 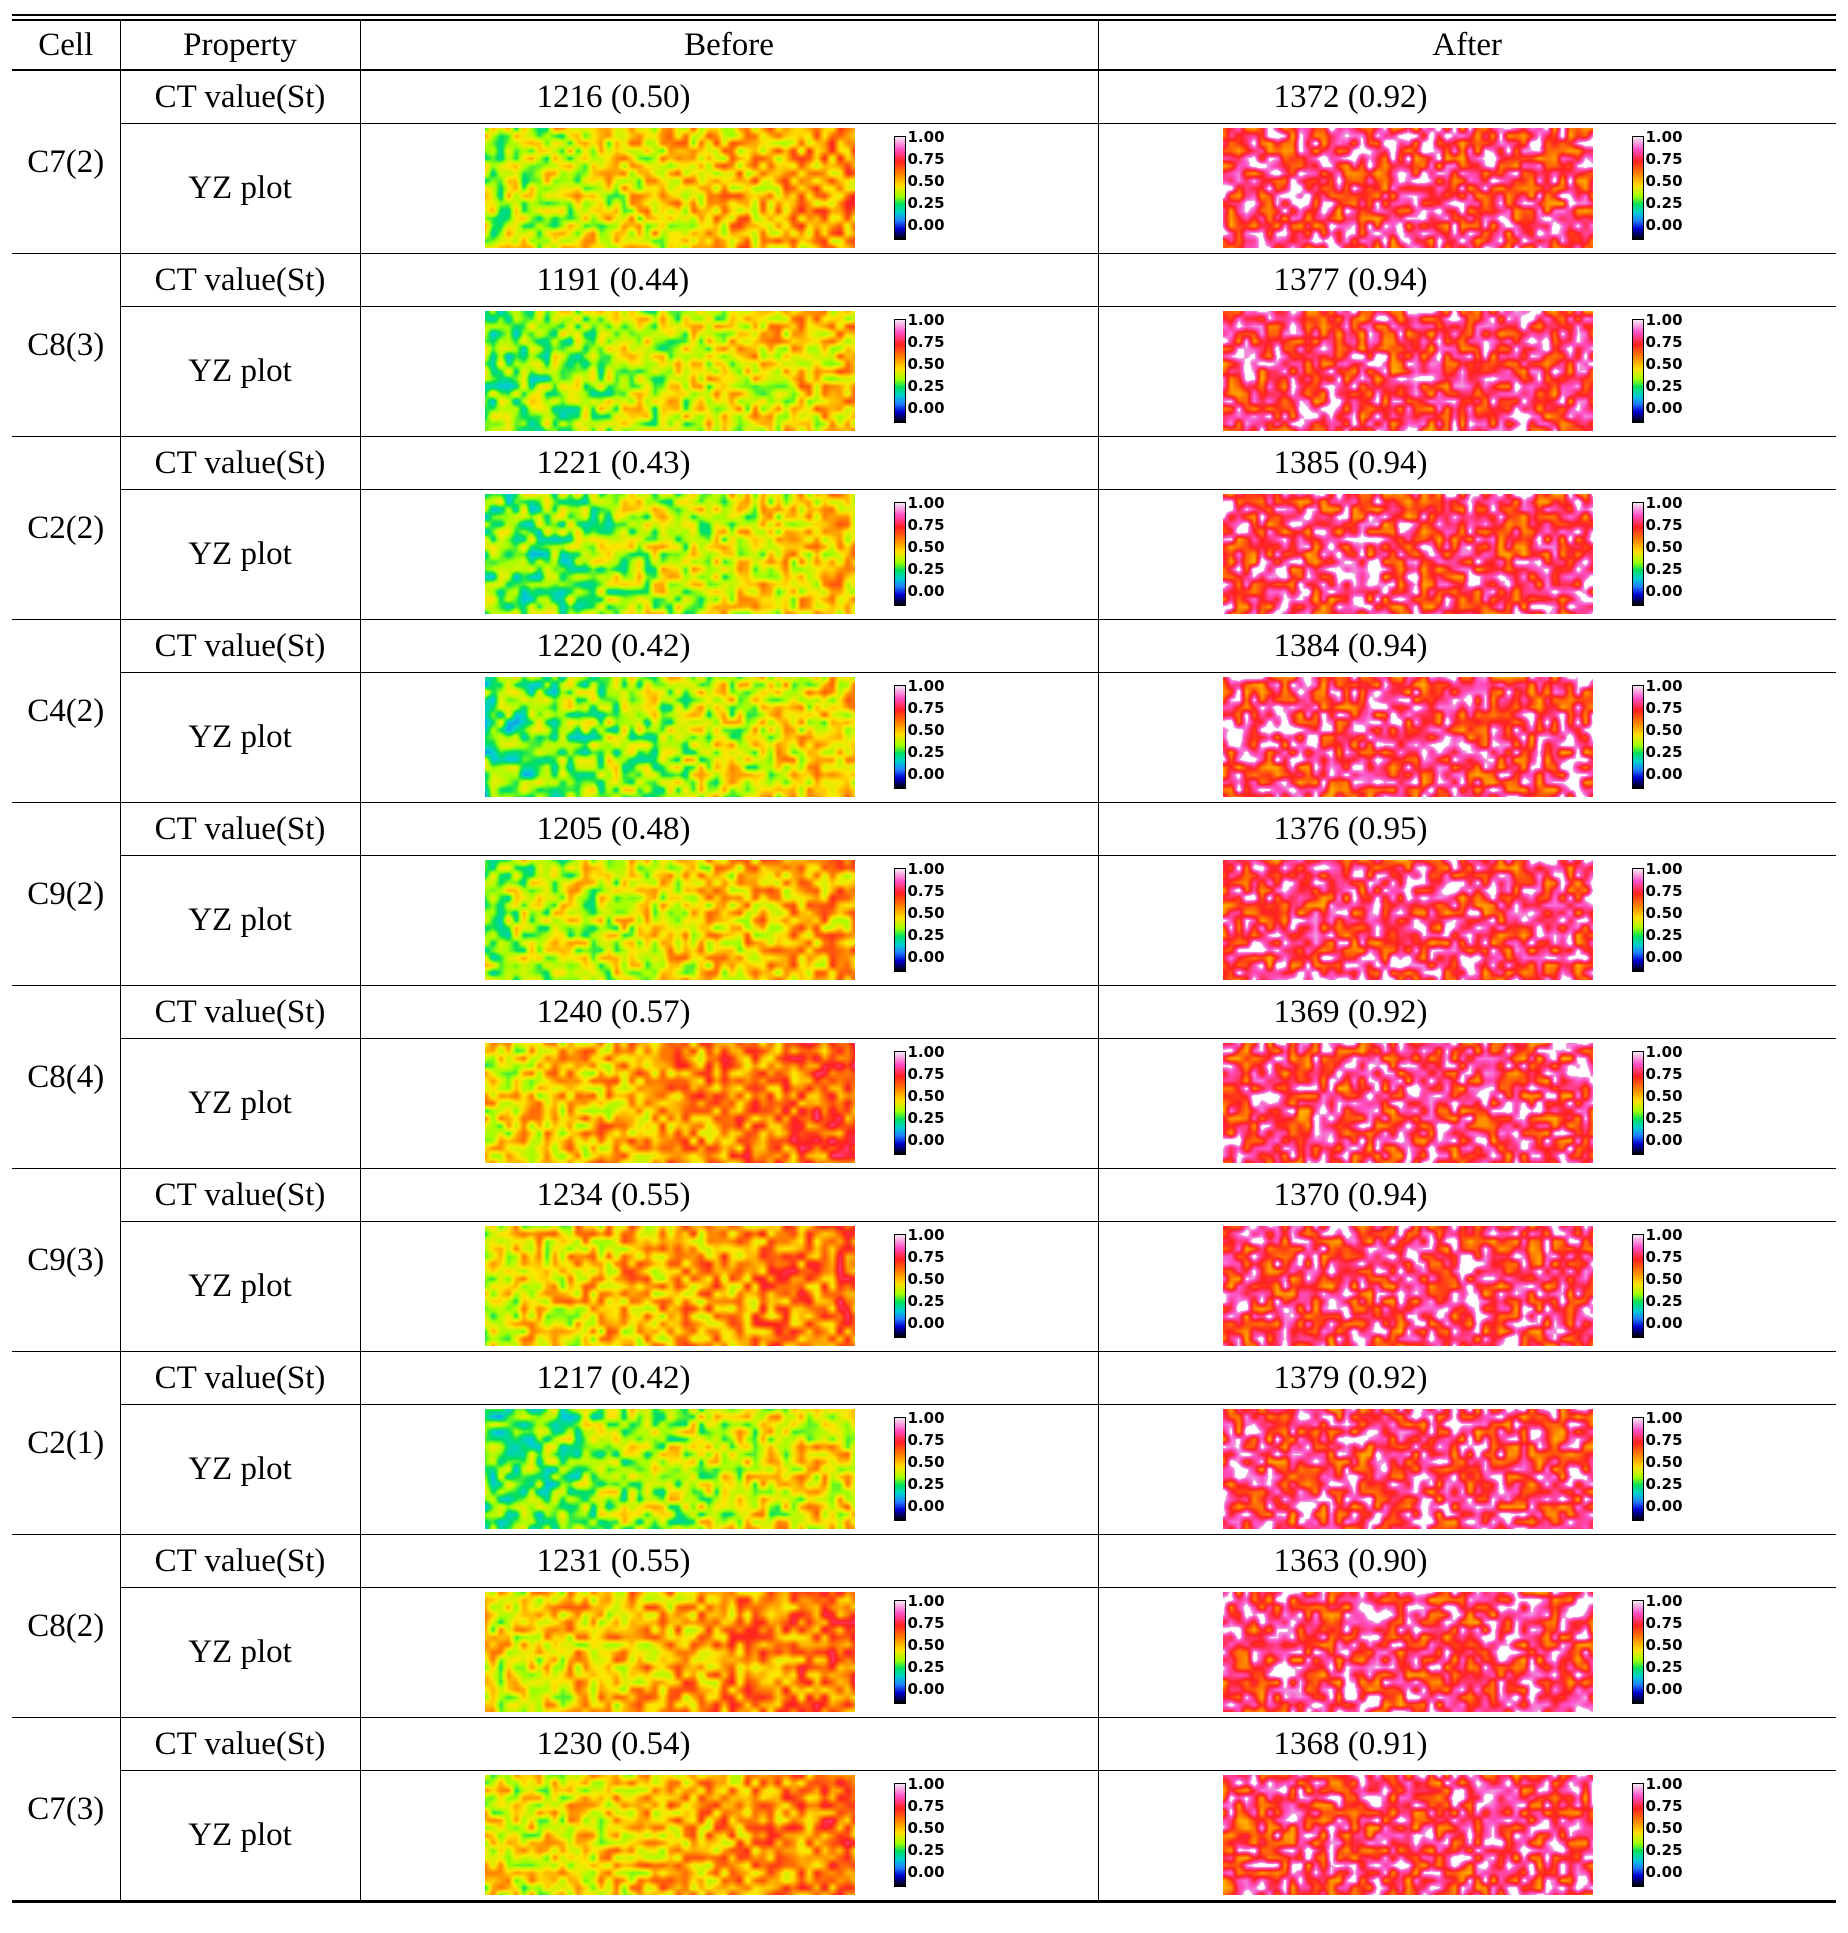 What do you see at coordinates (729, 280) in the screenshot?
I see `before-ct-value: 1191 (0.44)` at bounding box center [729, 280].